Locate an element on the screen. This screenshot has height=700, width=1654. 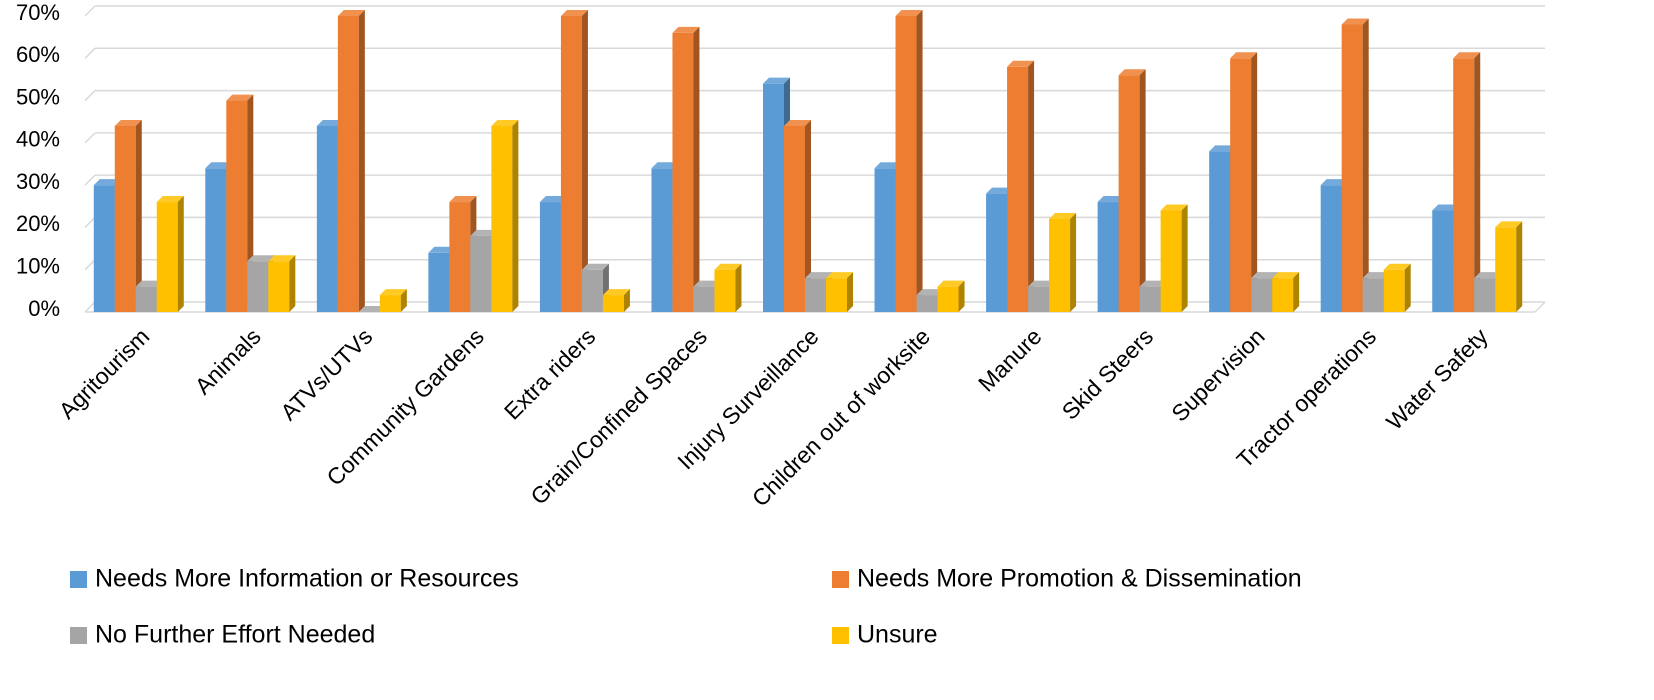
legend-item: Unsure is located at coordinates (885, 635).